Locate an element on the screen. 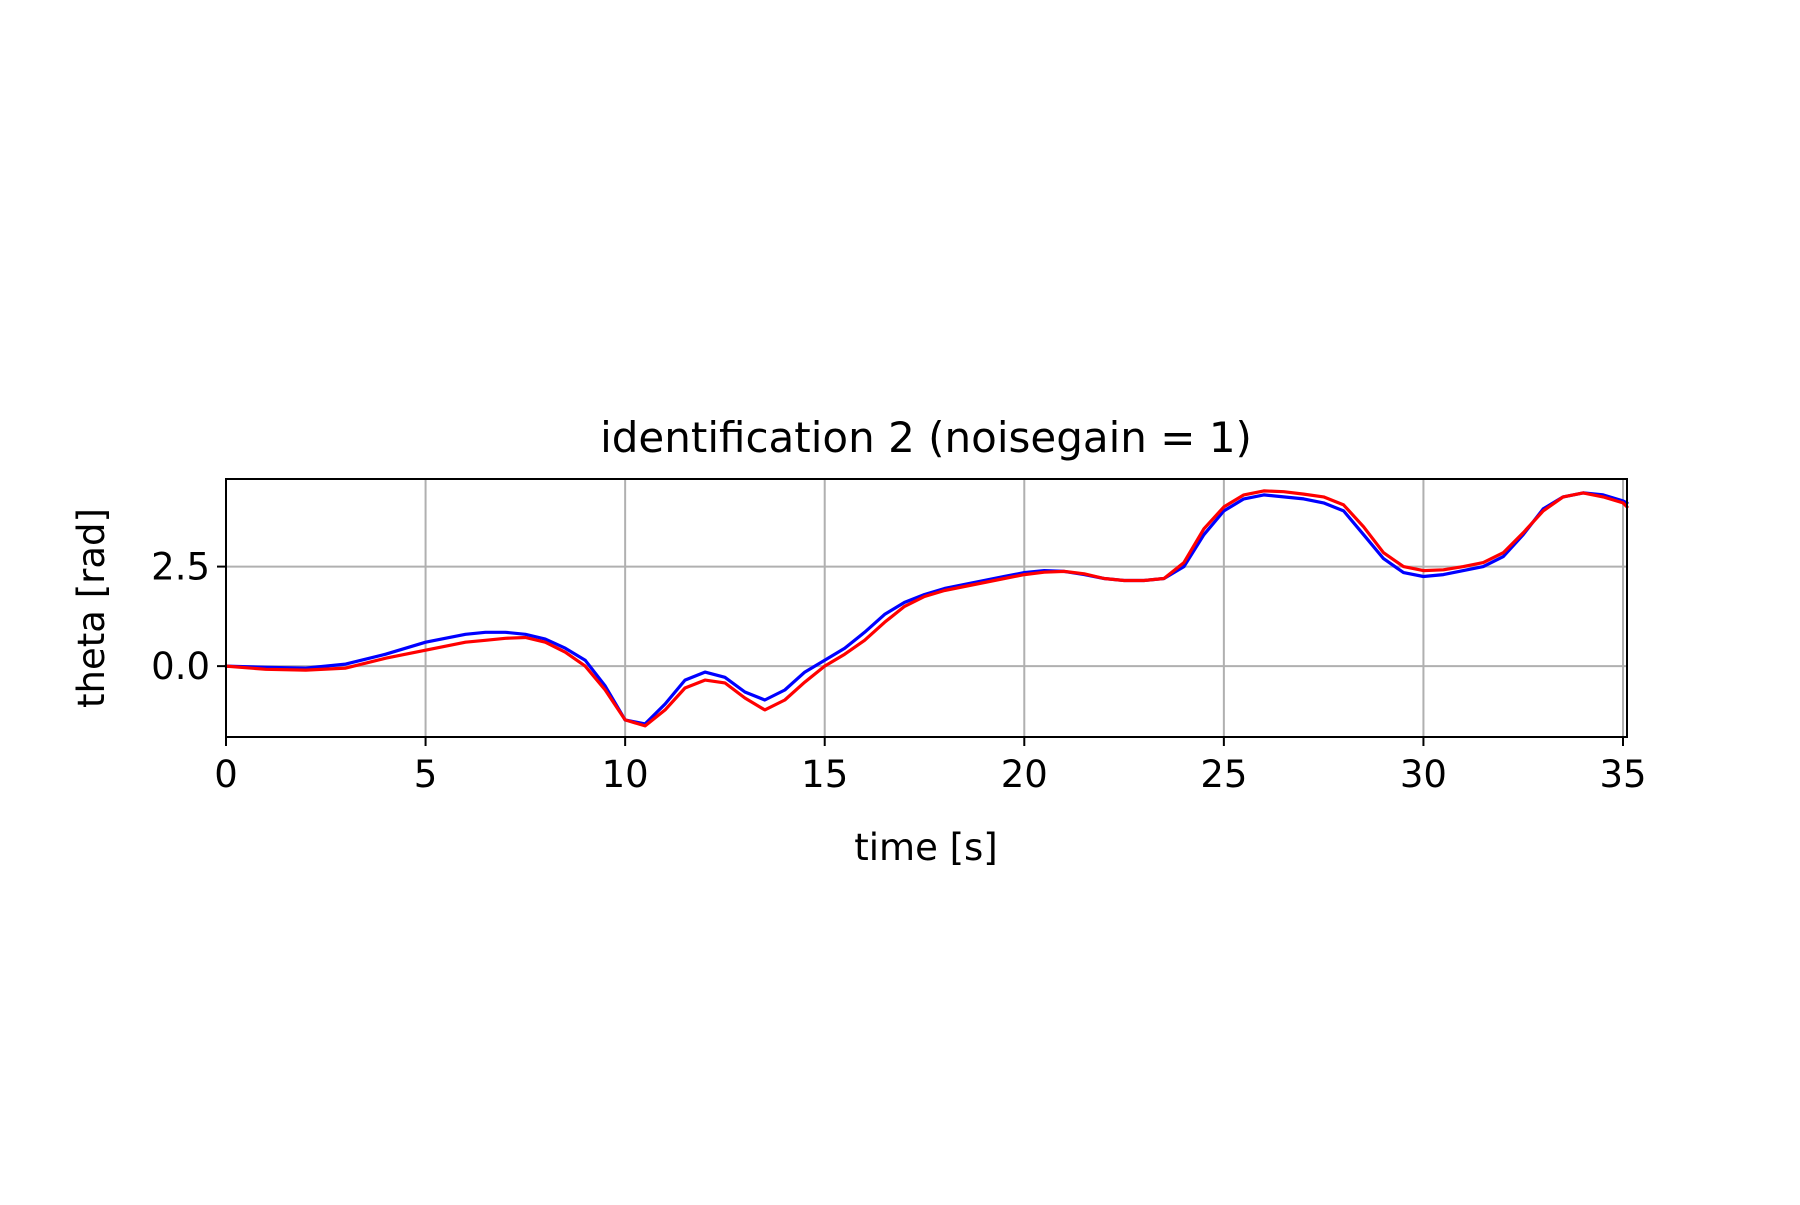 This screenshot has width=1800, height=1205. x-tick-label: 5 is located at coordinates (426, 774).